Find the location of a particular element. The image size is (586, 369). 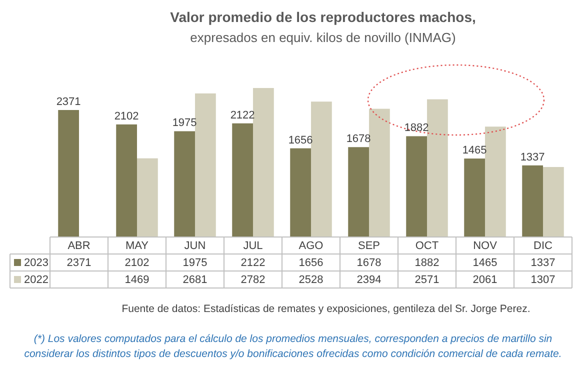

x-tick-label: OCT is located at coordinates (427, 246).